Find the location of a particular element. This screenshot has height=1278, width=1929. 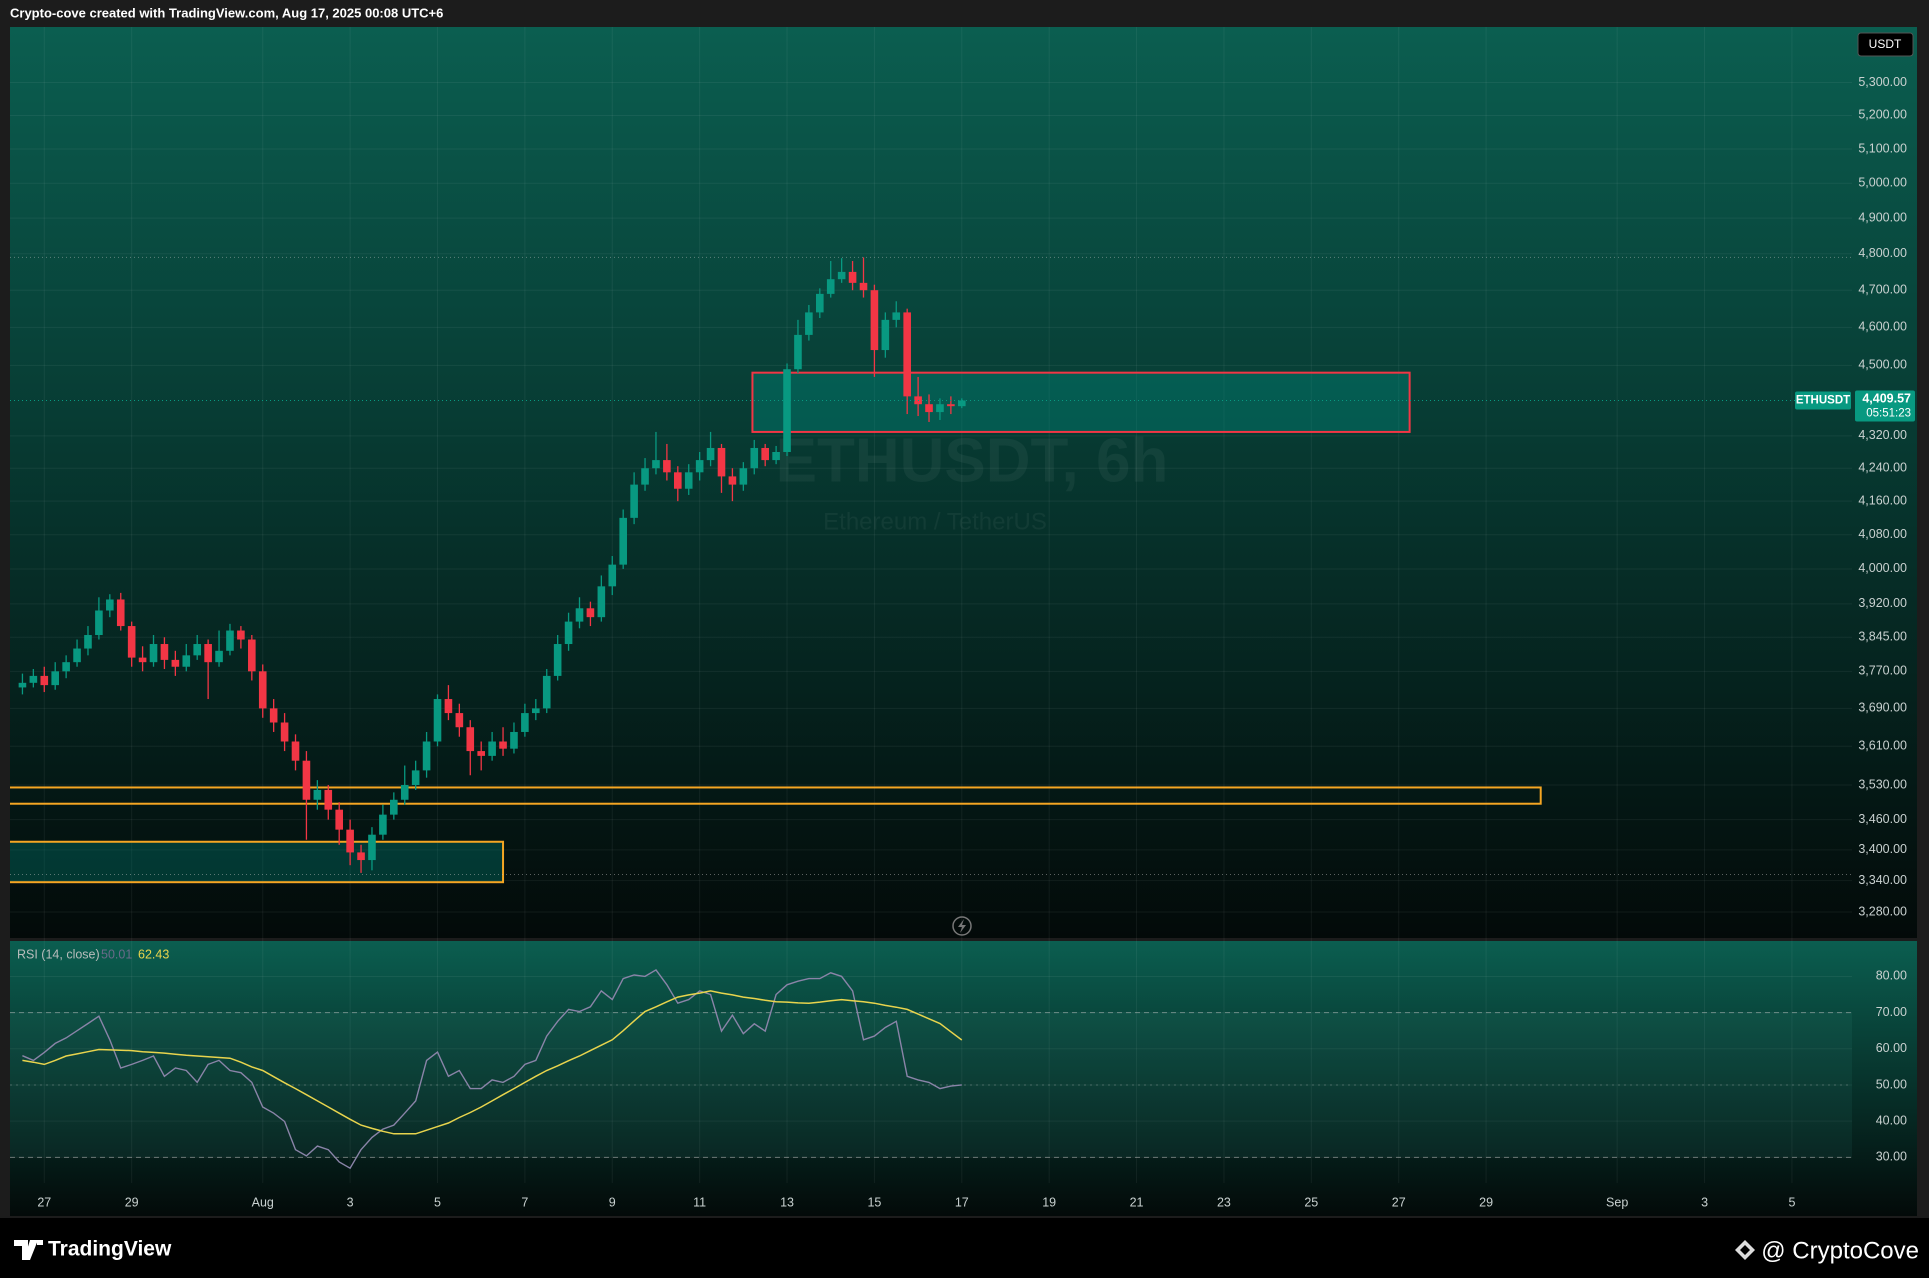

rsi-ma-value: 62.43 is located at coordinates (153, 954).